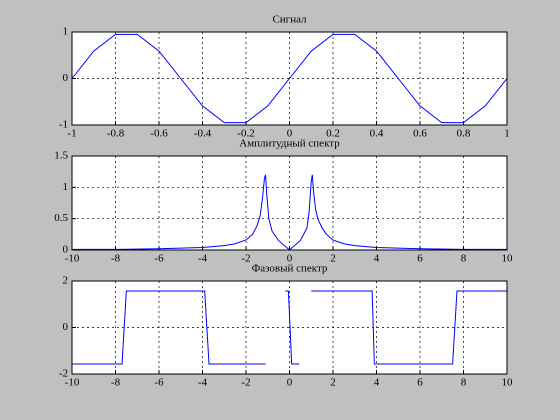 This screenshot has width=560, height=420. I want to click on chart-title: Амплитудный спектр, so click(289, 144).